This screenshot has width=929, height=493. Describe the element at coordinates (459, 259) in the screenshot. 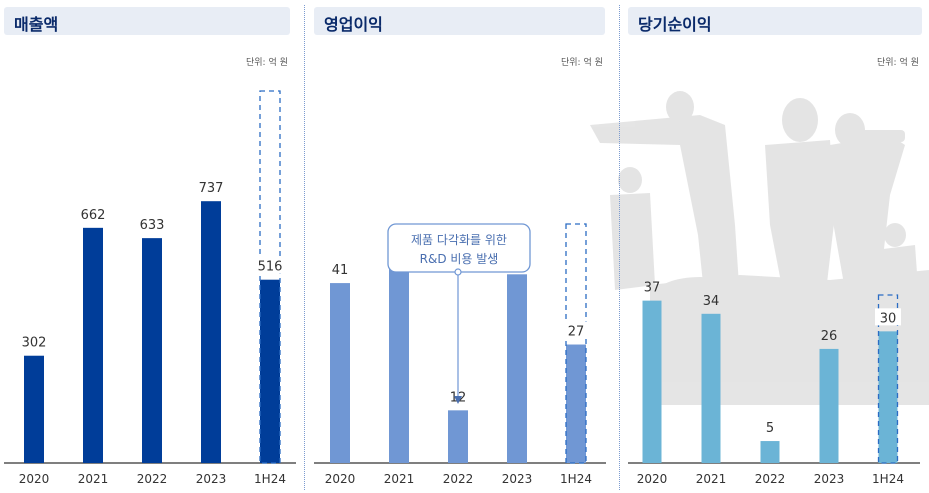

I see `callout-line2: R&D 비용 발생` at that location.